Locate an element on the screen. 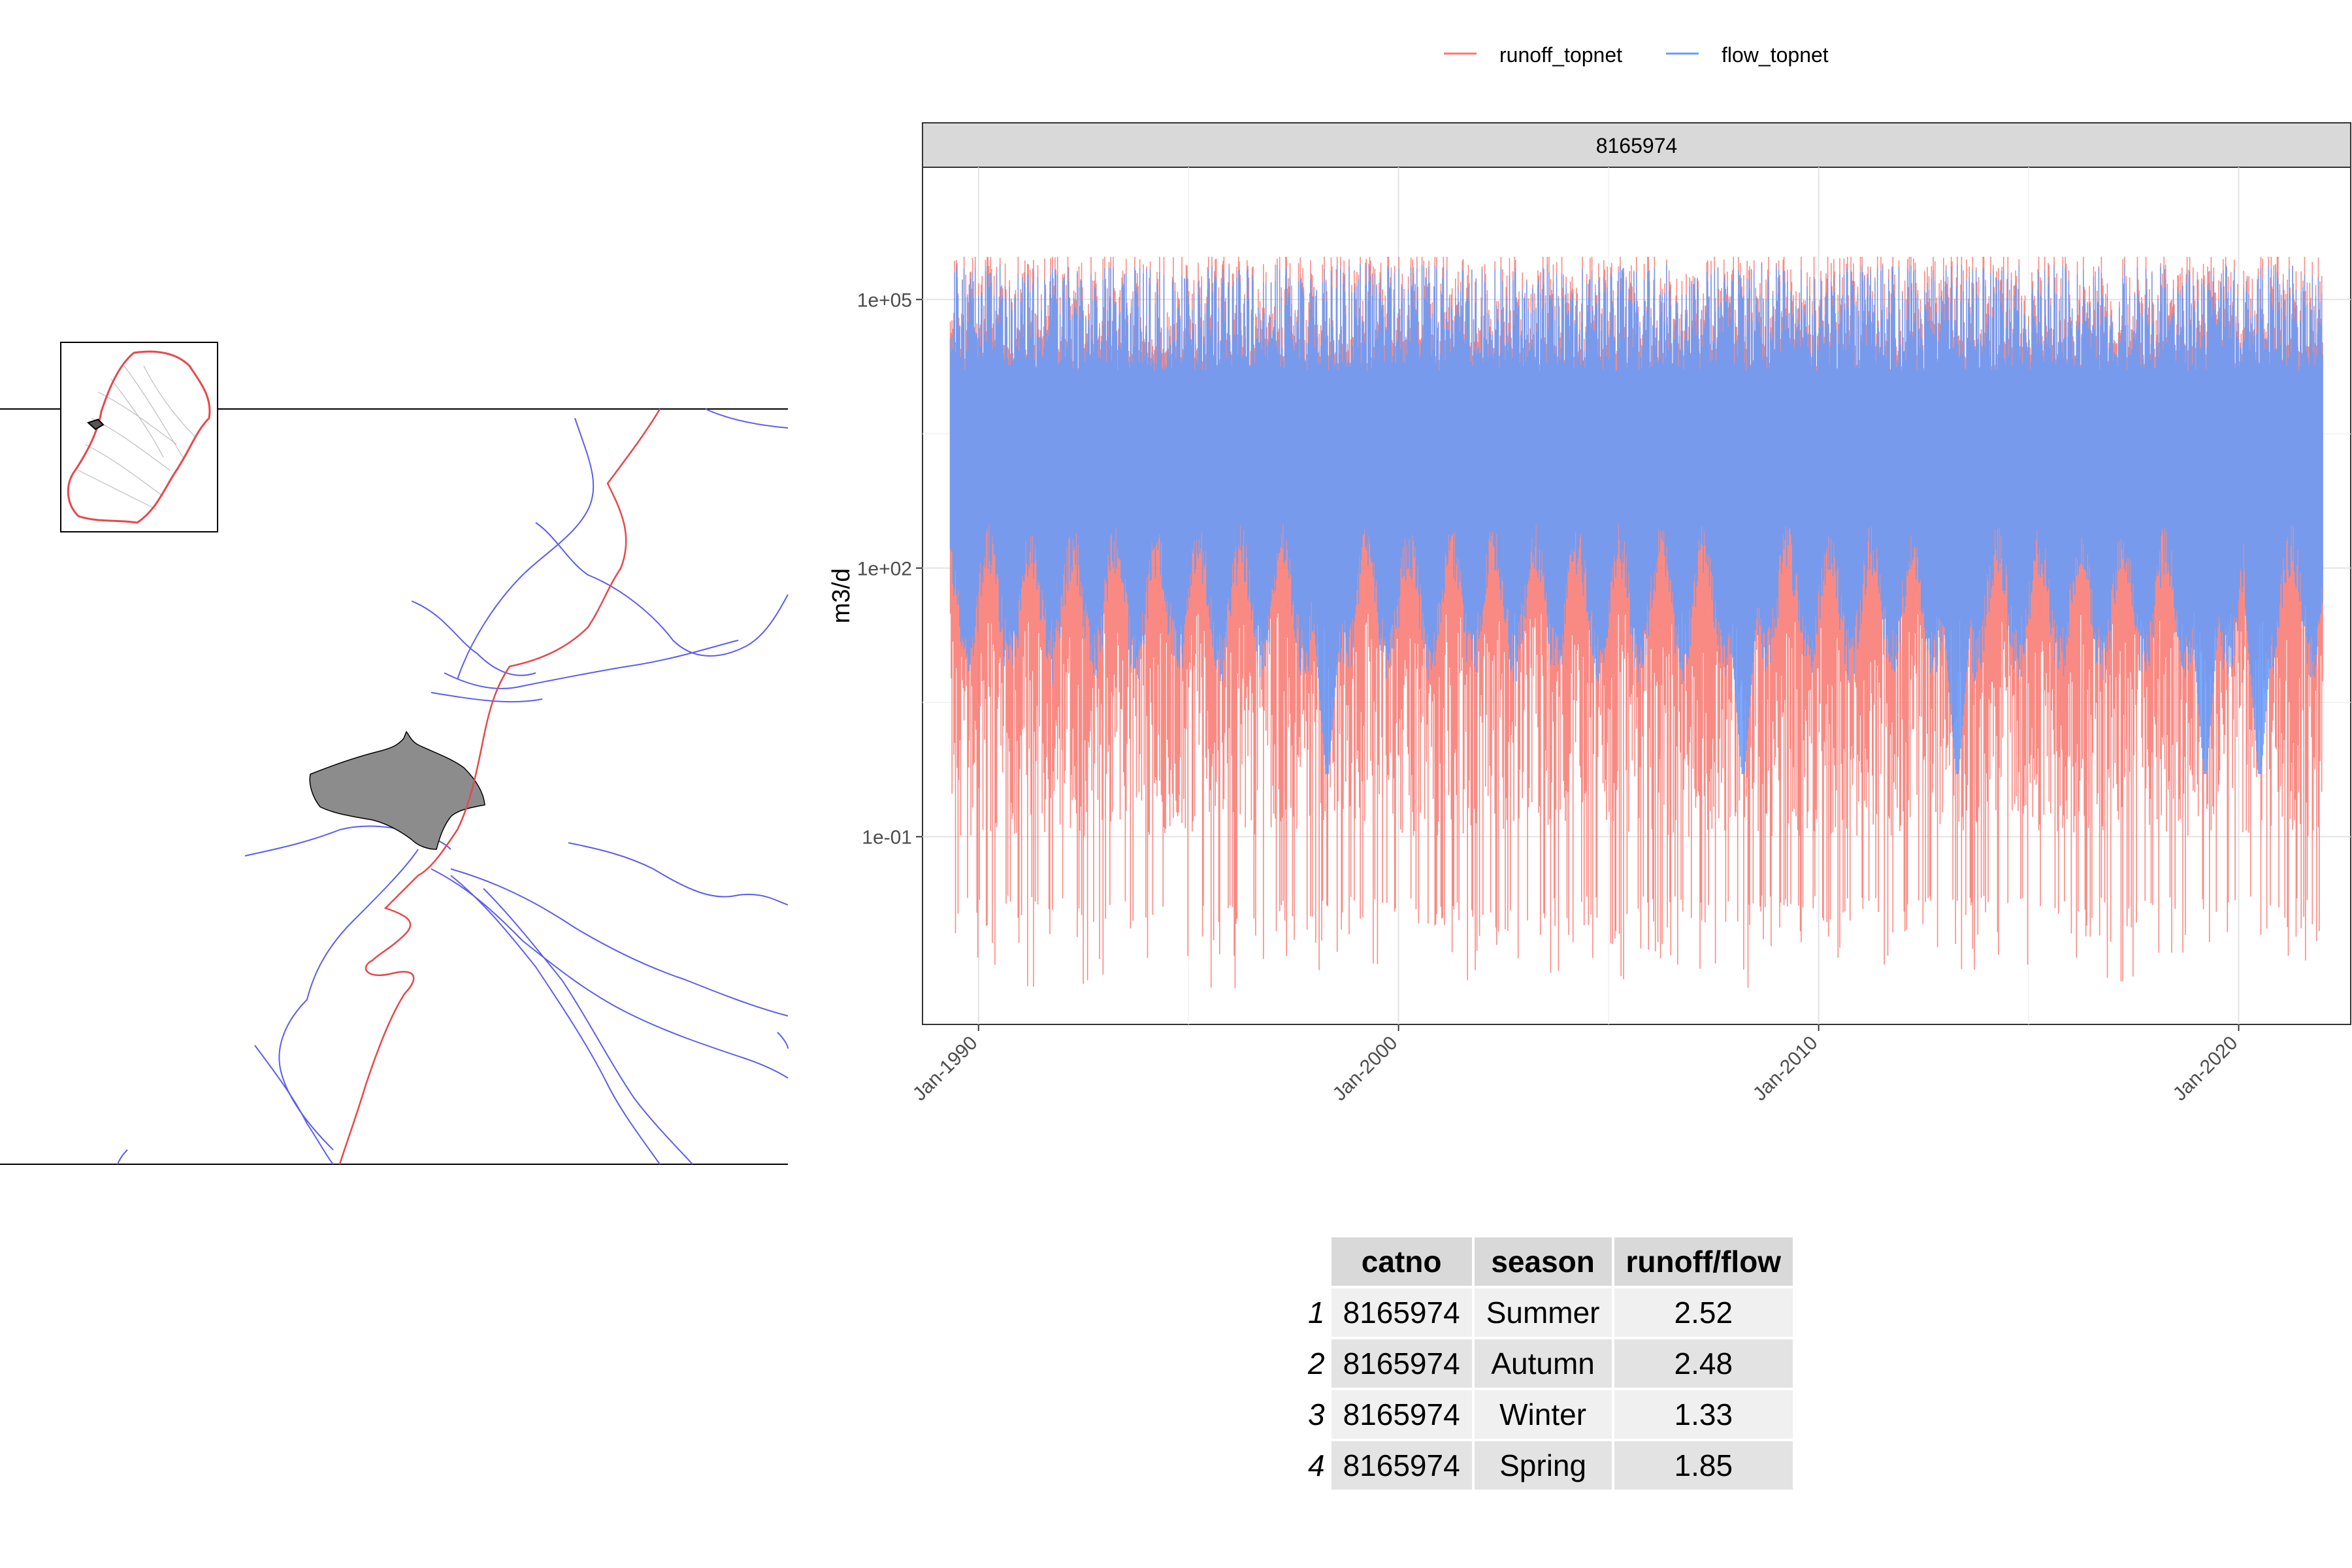 Image resolution: width=2352 pixels, height=1568 pixels. cell-season: Spring is located at coordinates (1543, 1465).